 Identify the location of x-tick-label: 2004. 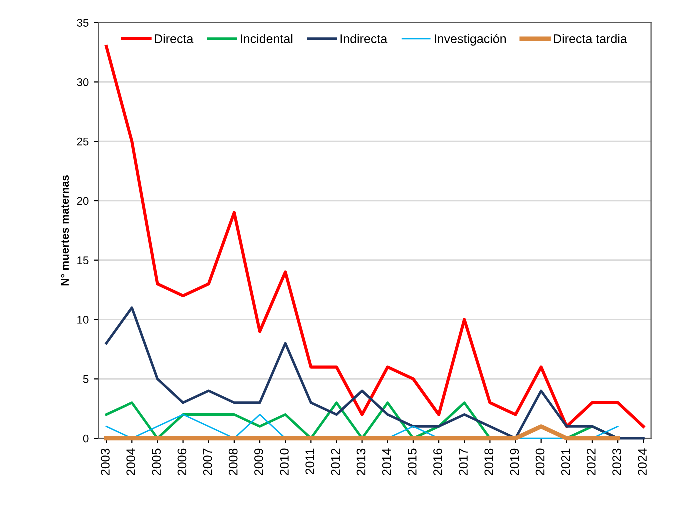
(131, 462).